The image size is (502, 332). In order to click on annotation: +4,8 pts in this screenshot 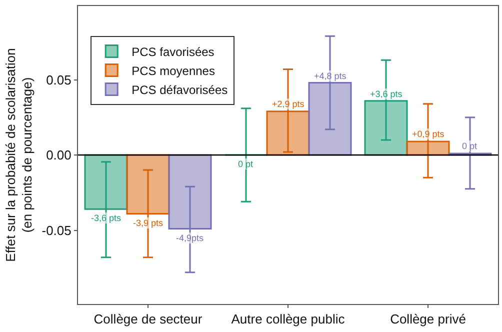, I will do `click(330, 76)`.